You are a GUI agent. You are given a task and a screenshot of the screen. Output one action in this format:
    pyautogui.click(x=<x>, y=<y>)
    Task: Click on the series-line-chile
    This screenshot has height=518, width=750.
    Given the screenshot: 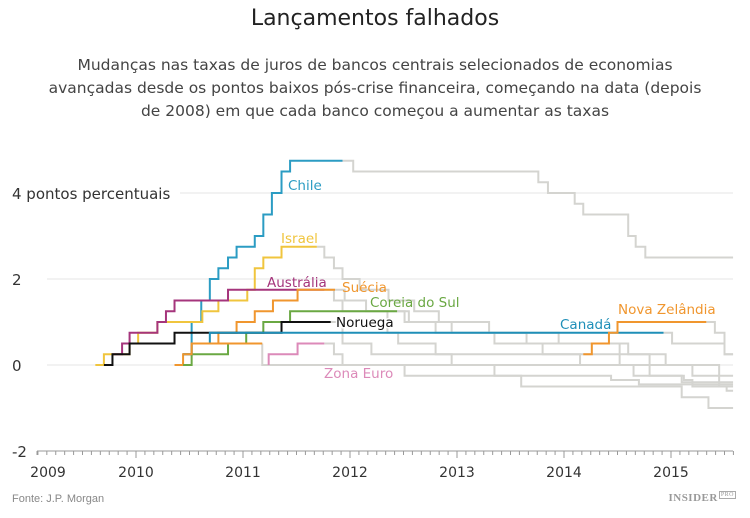 What is the action you would take?
    pyautogui.click(x=263, y=257)
    